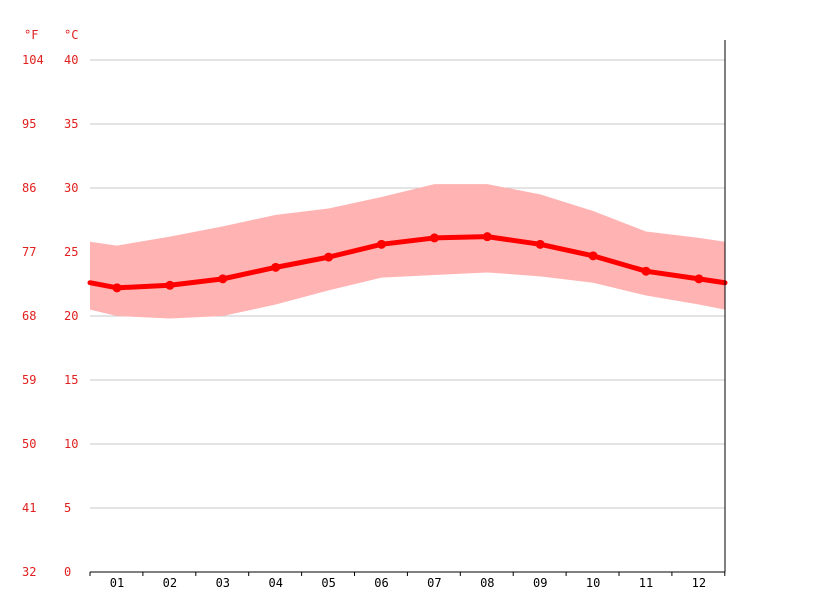 This screenshot has width=815, height=611. Describe the element at coordinates (71, 188) in the screenshot. I see `y-tick-celsius: 30` at that location.